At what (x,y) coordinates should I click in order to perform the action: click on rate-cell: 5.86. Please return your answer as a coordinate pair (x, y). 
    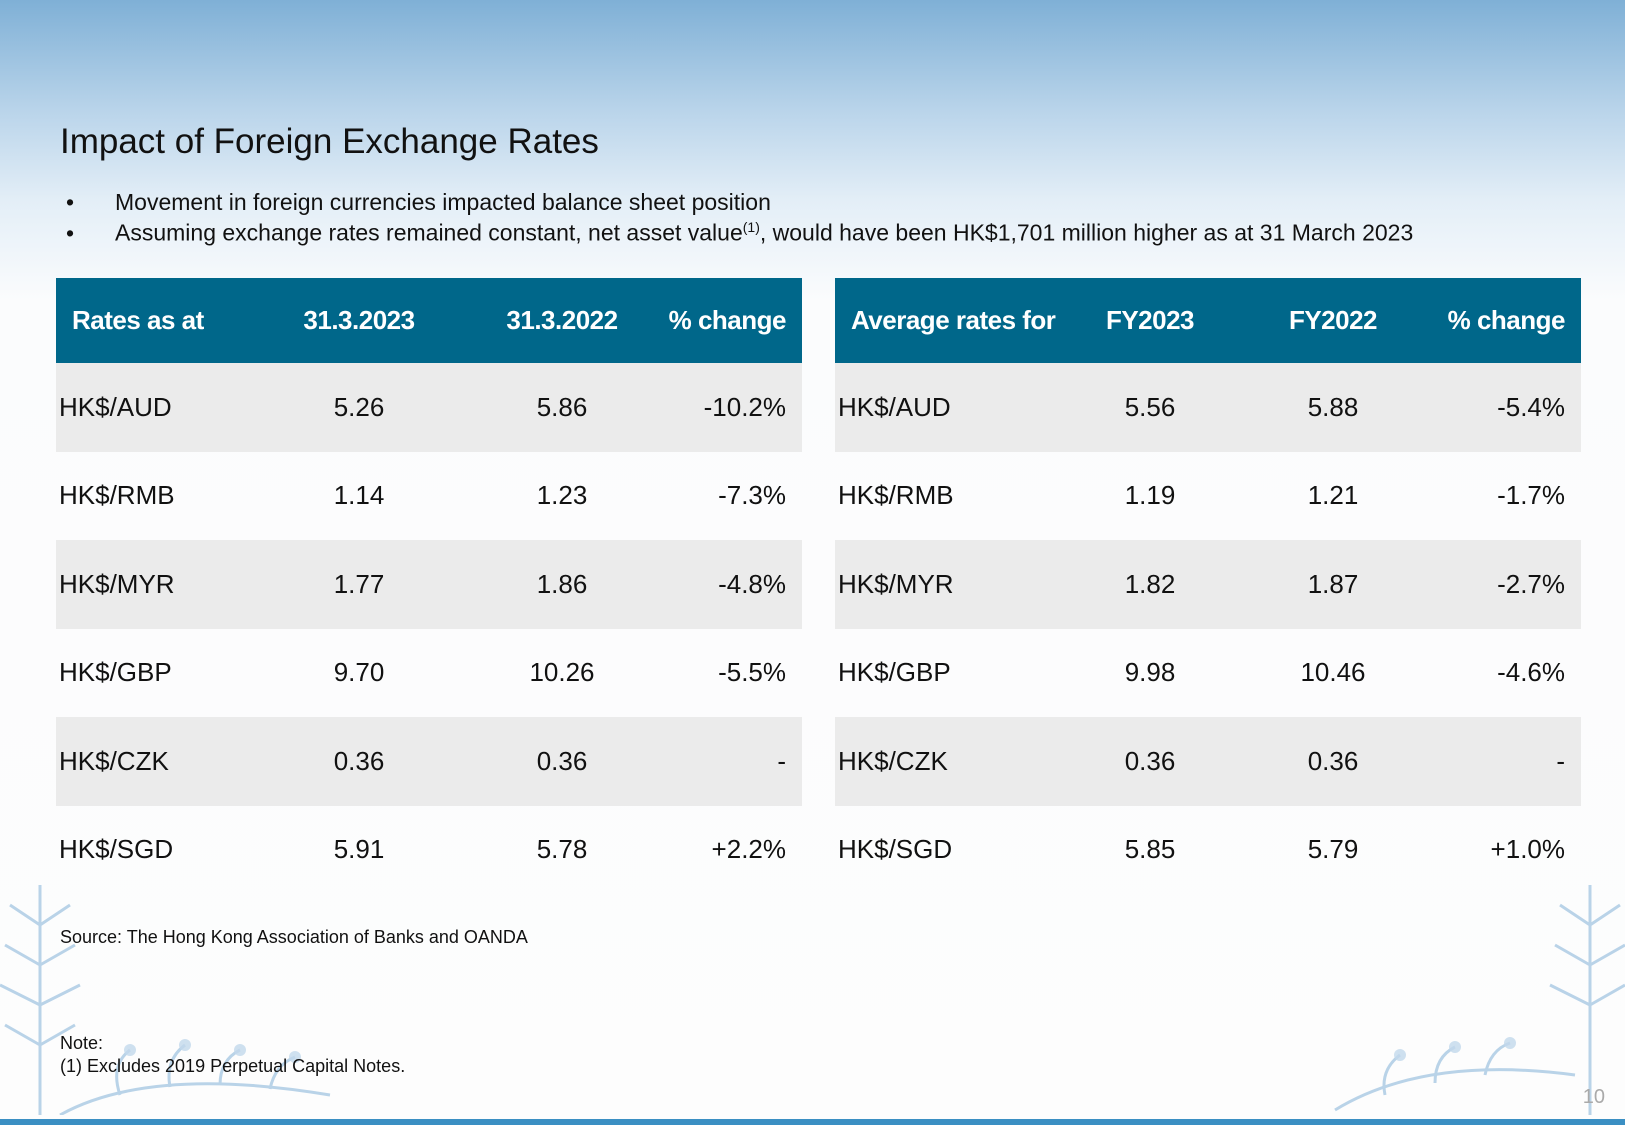
    Looking at the image, I should click on (562, 407).